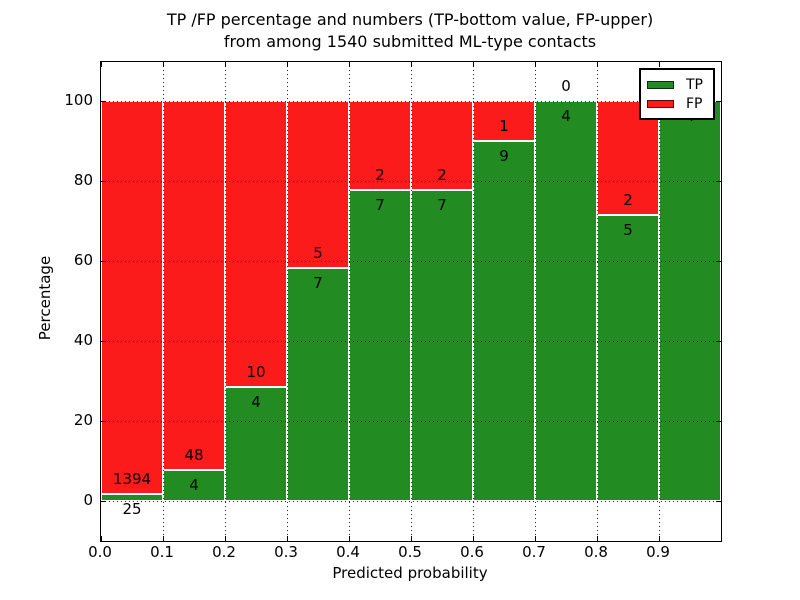  I want to click on y-tick-label: 100, so click(78, 100).